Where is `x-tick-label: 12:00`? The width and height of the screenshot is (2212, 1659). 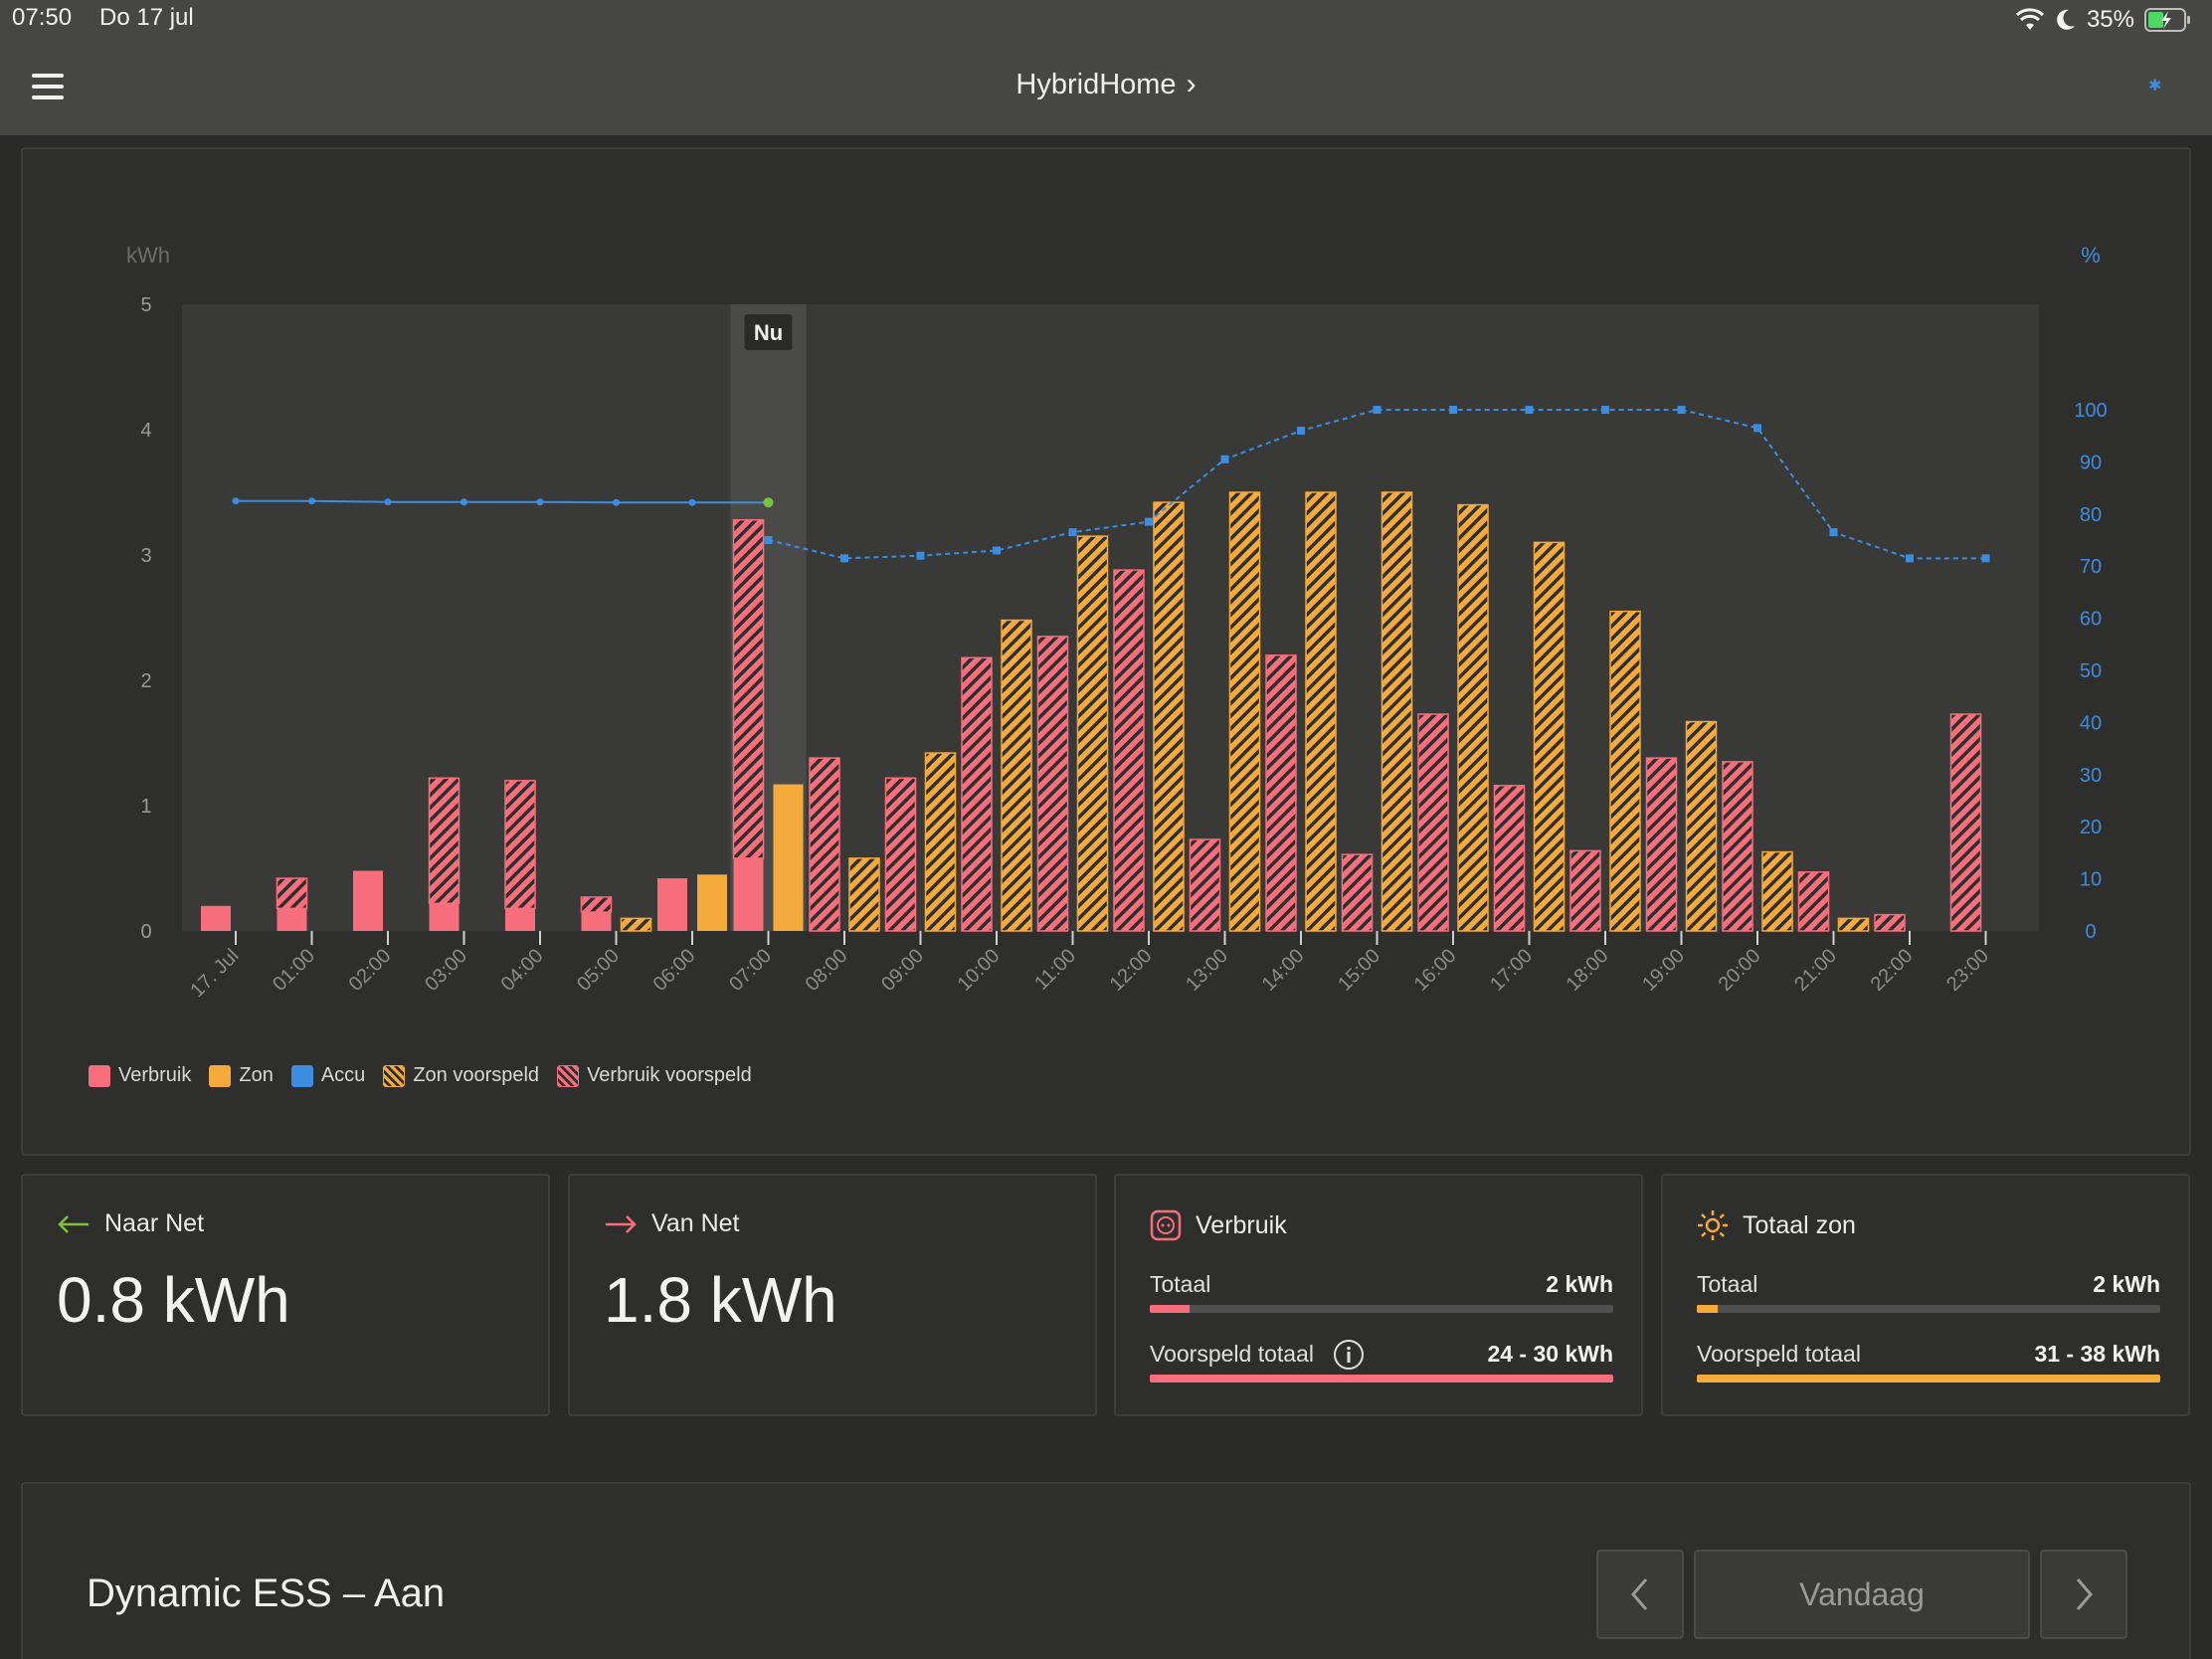 x-tick-label: 12:00 is located at coordinates (1131, 970).